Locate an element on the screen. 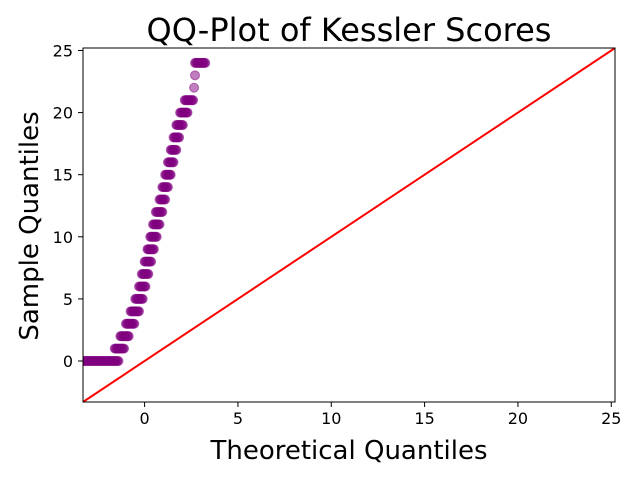  y-axis-label: Sample Quantiles is located at coordinates (30, 225).